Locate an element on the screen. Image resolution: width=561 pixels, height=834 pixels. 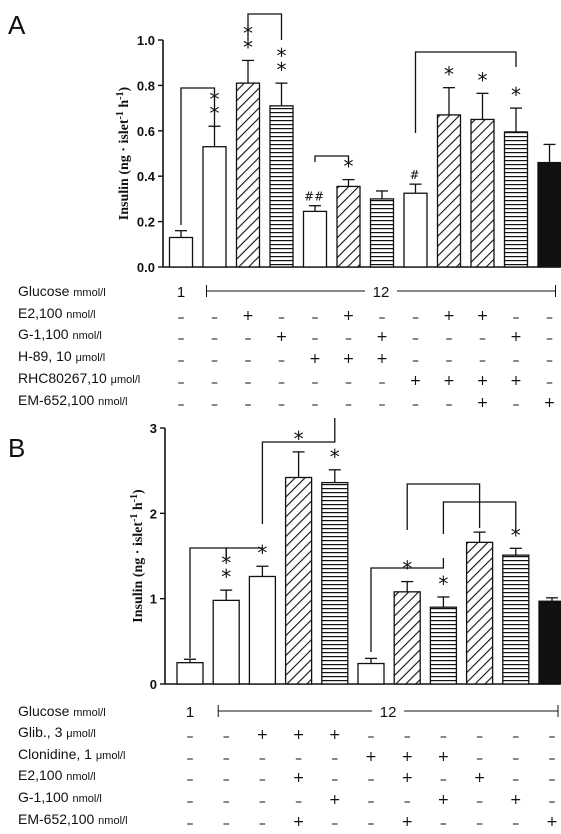
condition-label: Glib., 3 μmol/l is located at coordinates (57, 732).